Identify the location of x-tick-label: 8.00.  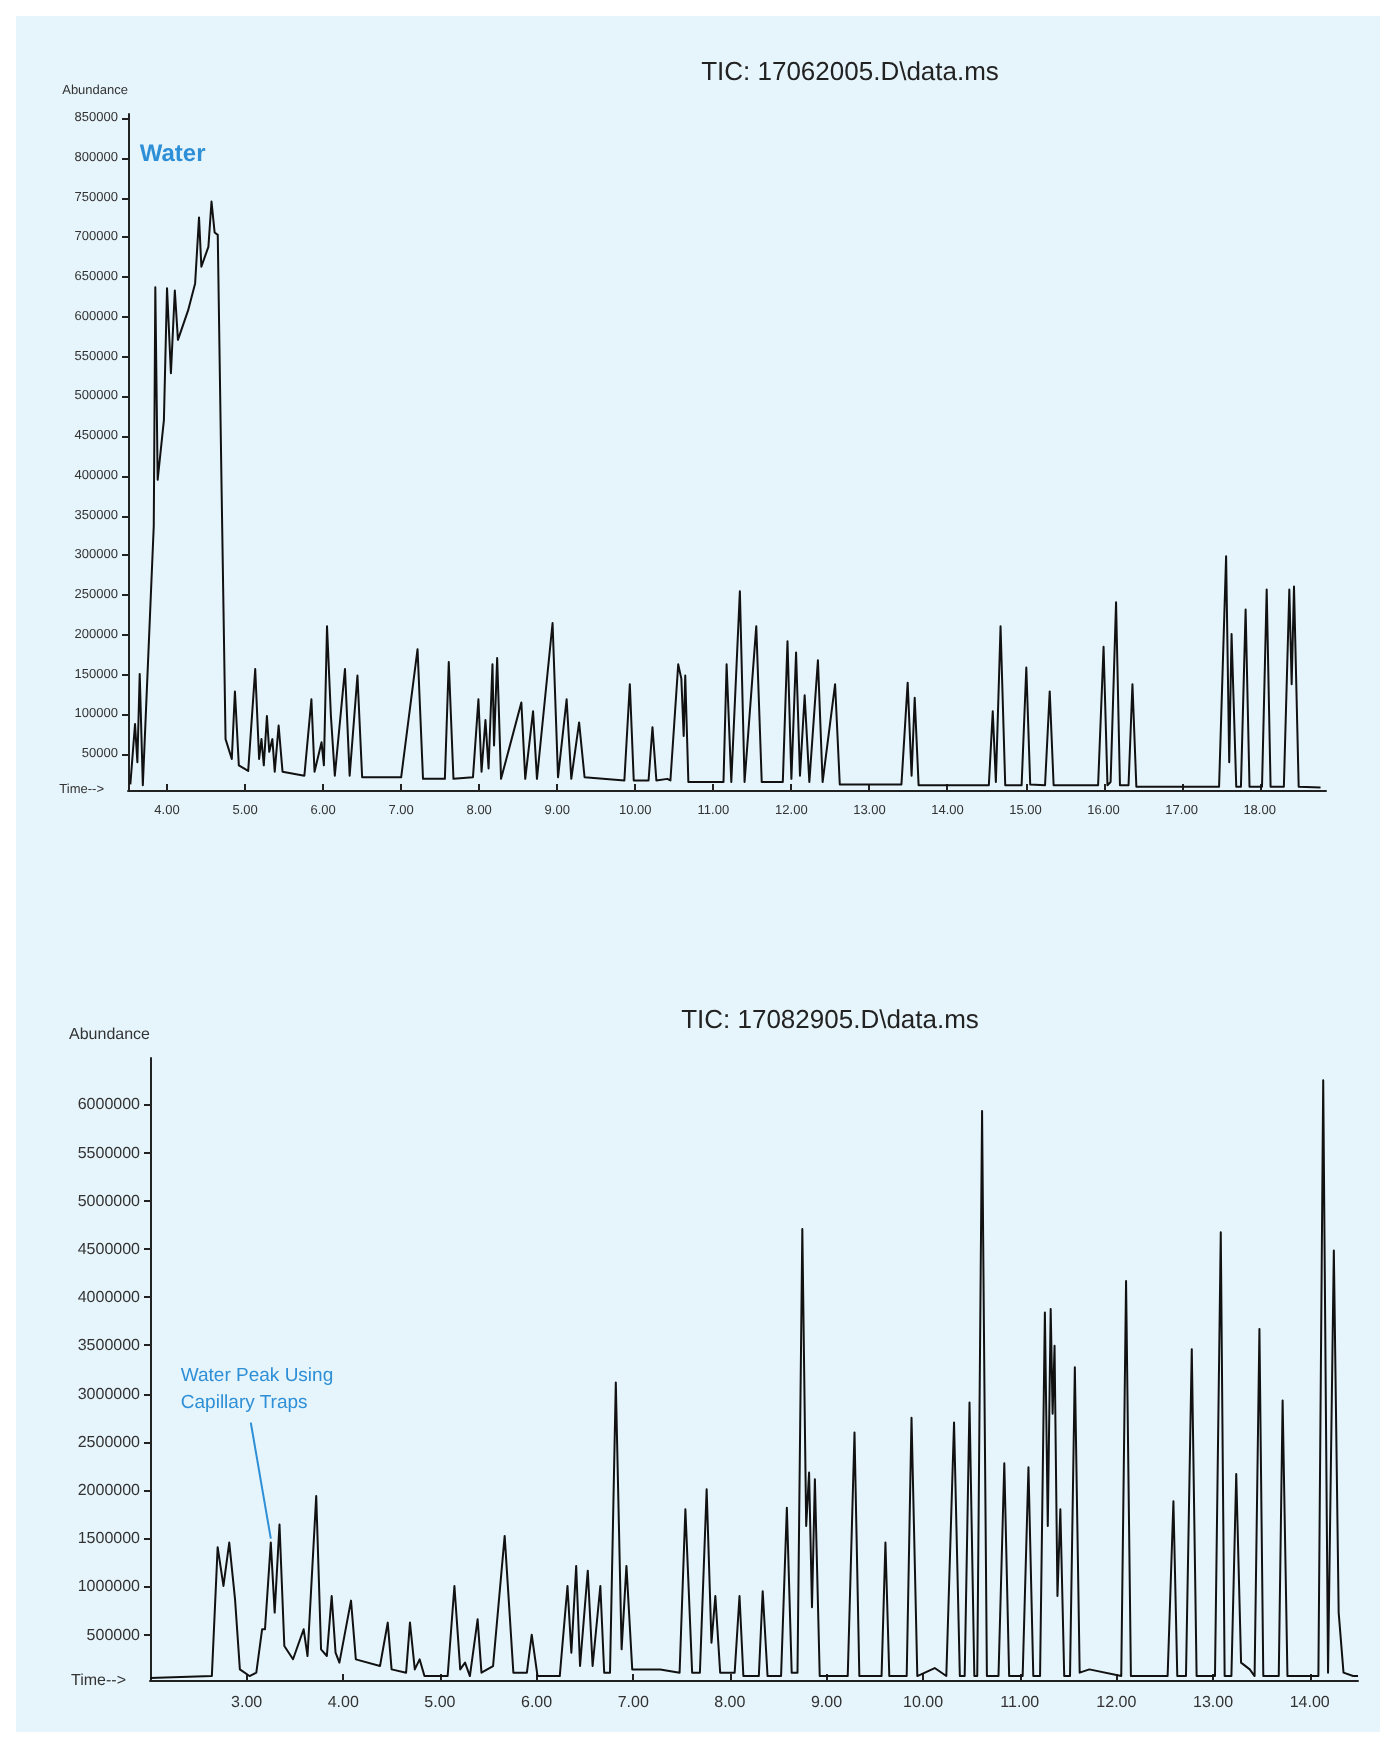
(730, 1702).